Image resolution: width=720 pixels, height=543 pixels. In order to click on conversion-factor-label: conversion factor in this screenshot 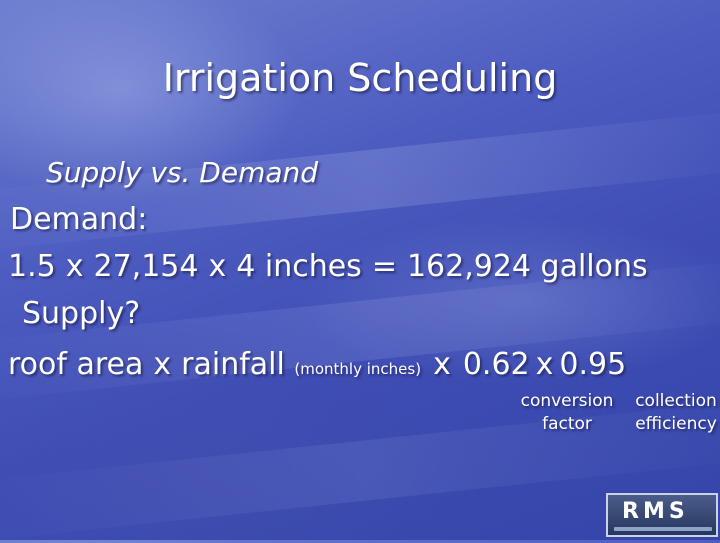, I will do `click(567, 412)`.